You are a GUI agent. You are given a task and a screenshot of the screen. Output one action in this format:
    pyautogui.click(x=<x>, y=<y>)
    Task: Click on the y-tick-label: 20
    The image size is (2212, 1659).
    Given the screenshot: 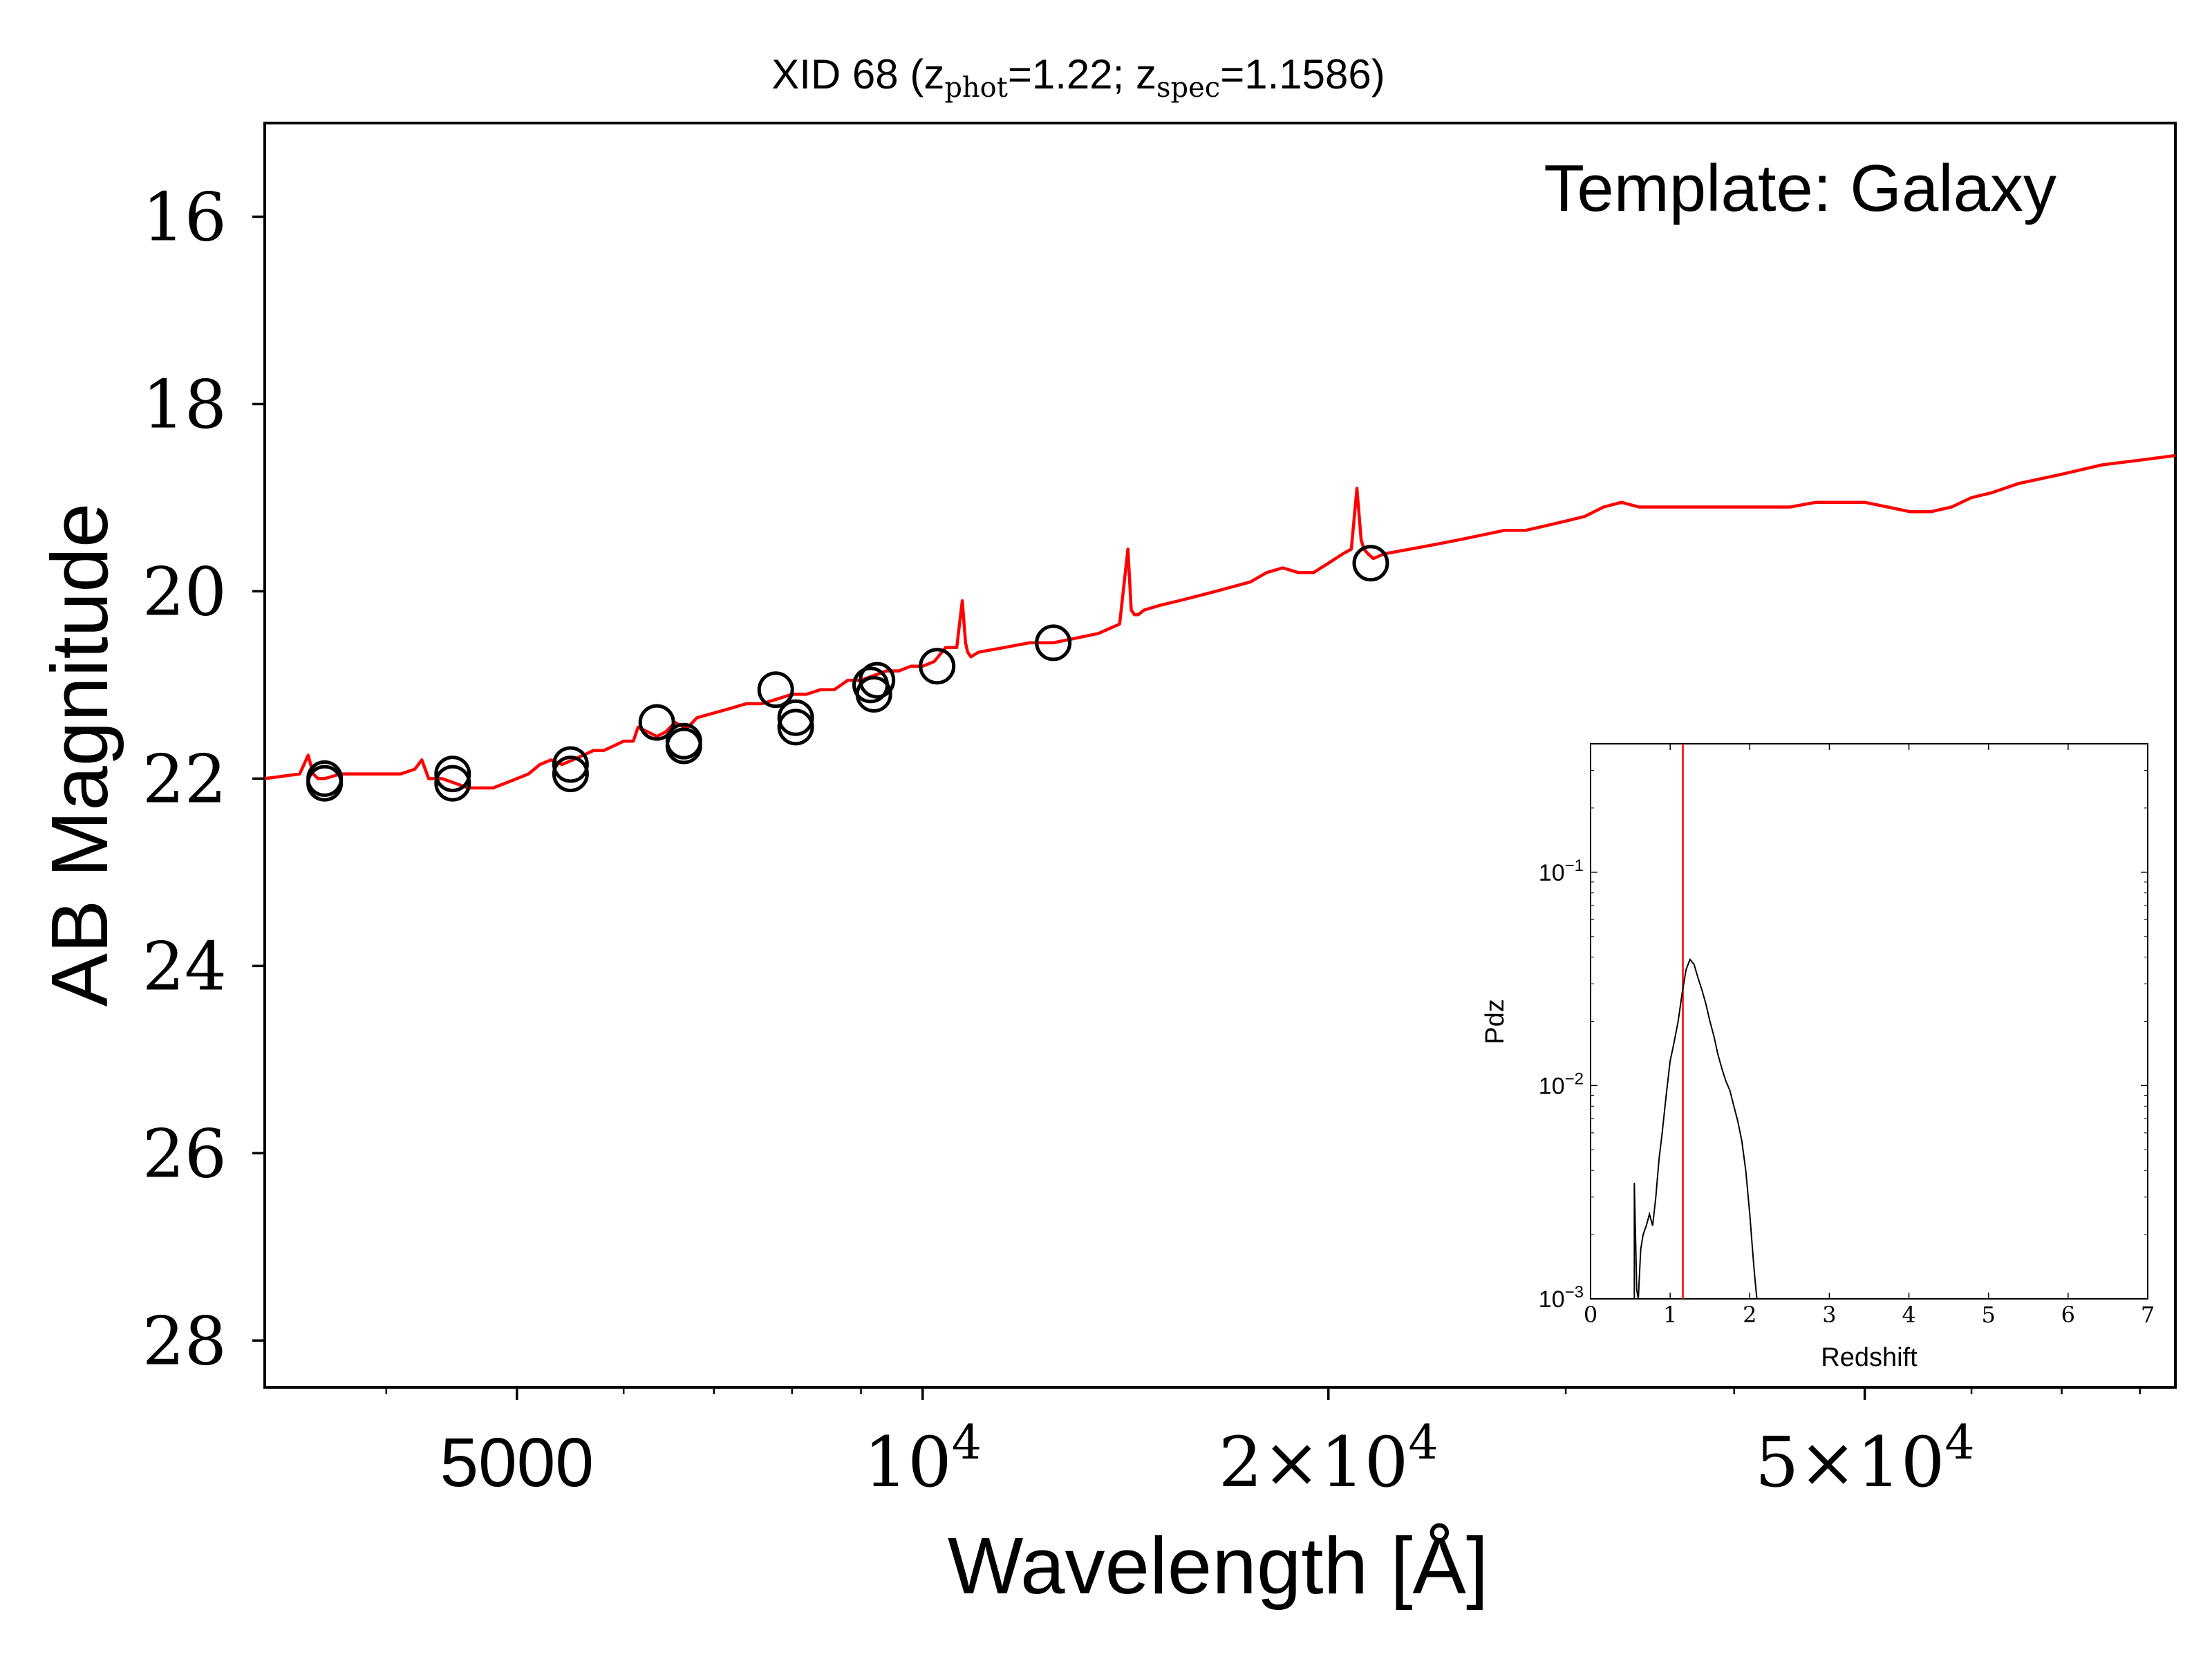 What is the action you would take?
    pyautogui.click(x=184, y=591)
    